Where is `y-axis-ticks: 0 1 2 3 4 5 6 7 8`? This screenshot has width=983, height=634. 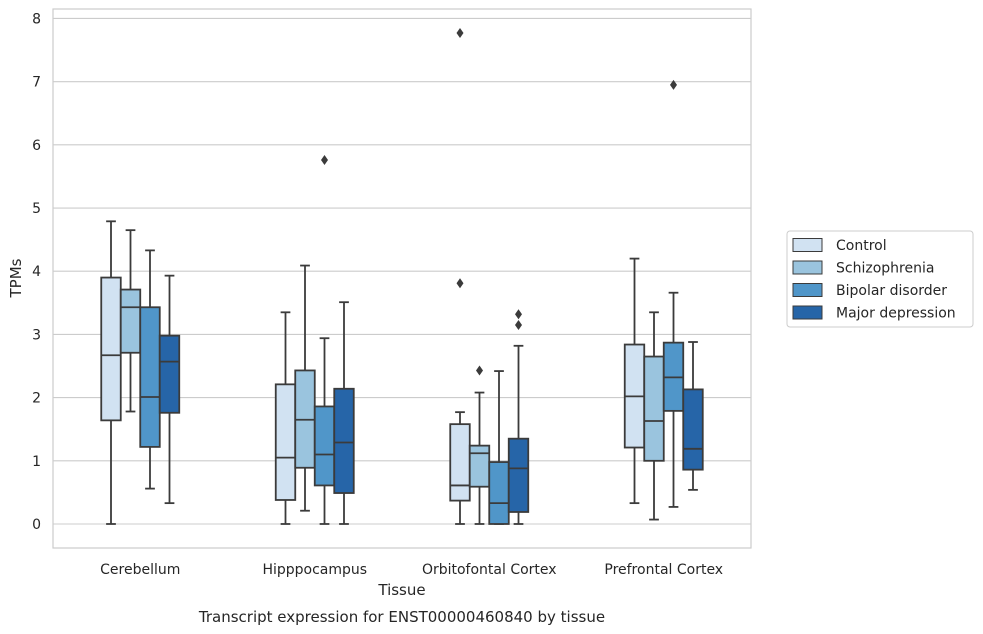
y-axis-ticks: 0 1 2 3 4 5 6 7 8 is located at coordinates (36, 272).